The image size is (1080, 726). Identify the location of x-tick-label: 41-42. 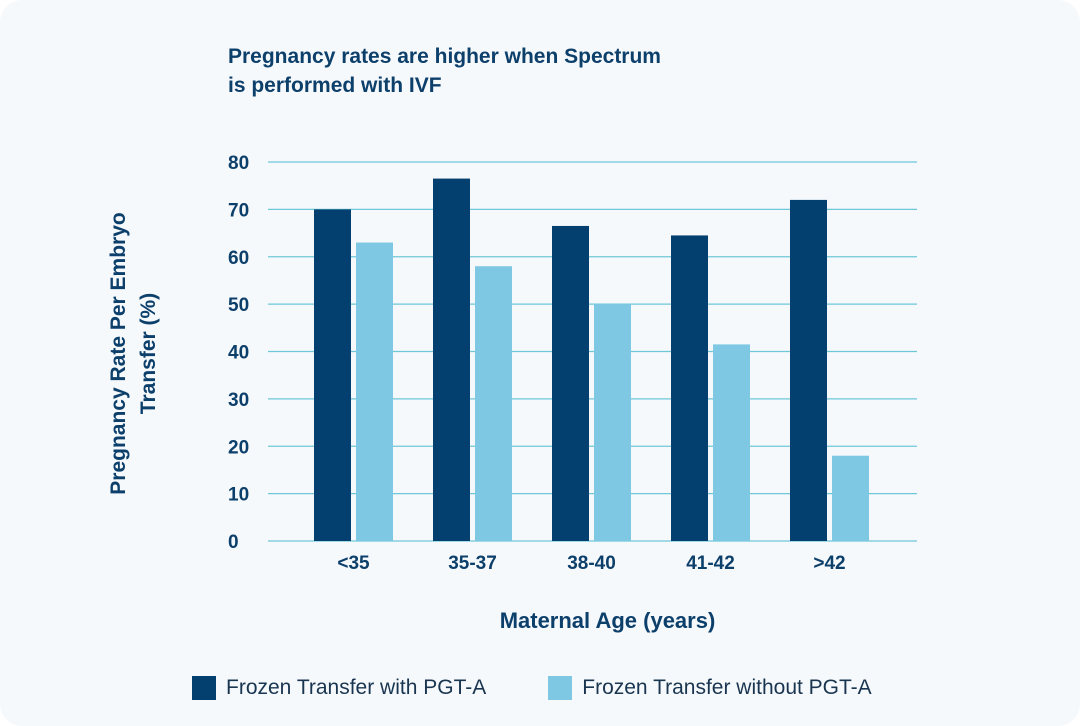
(710, 563).